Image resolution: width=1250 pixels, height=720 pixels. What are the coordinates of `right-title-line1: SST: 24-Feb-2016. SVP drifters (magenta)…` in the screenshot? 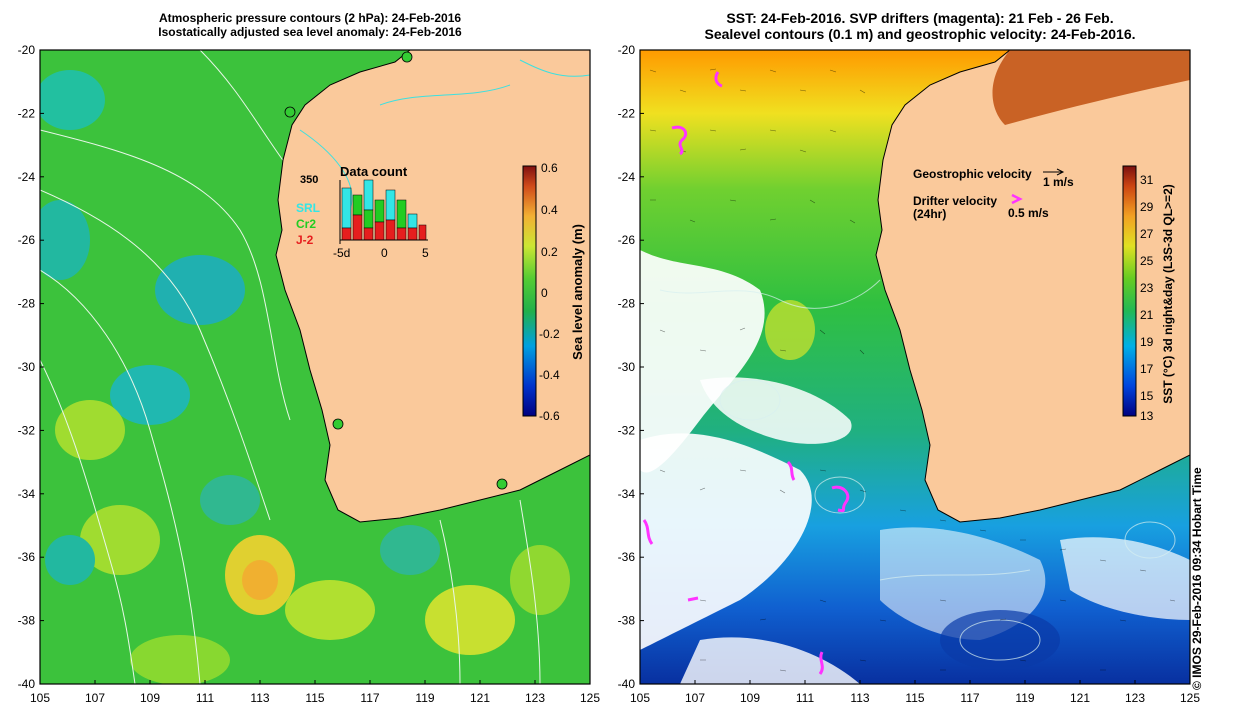 It's located at (920, 18).